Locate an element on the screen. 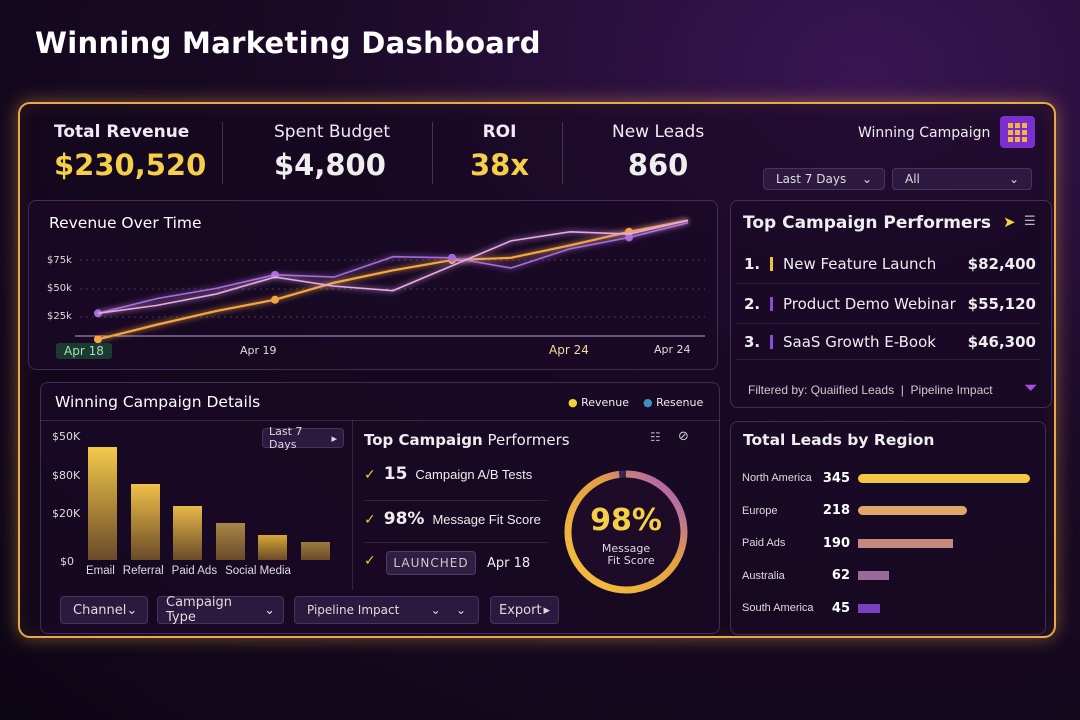 The width and height of the screenshot is (1080, 720). date-range-select: Last 7 Days ⌄ is located at coordinates (824, 179).